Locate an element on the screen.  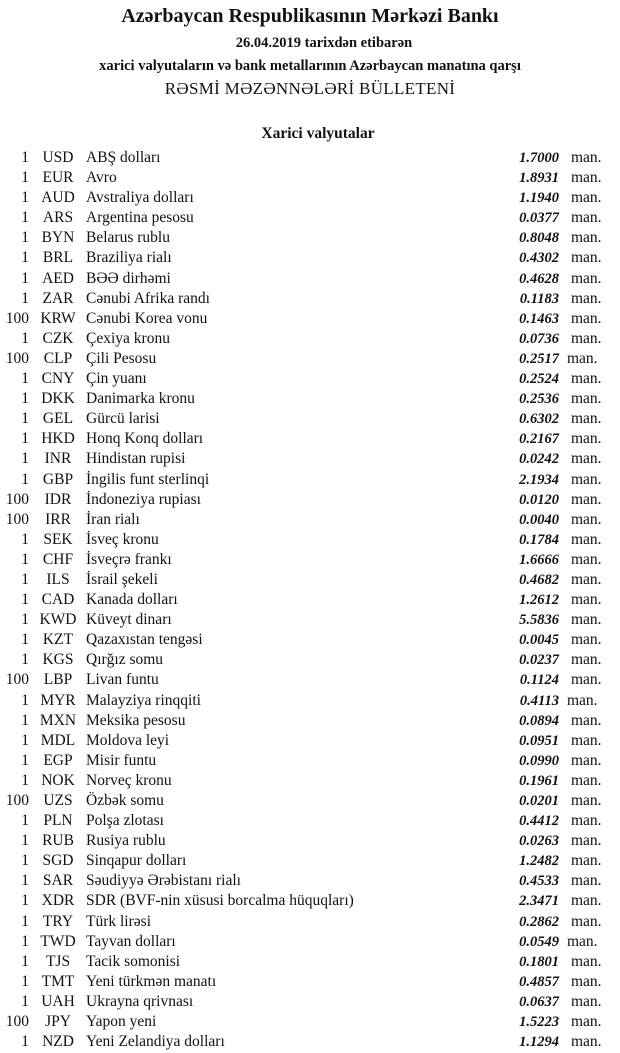
rate-row: 1 AED BƏƏ dirhəmi 0.4628 man. is located at coordinates (310, 279).